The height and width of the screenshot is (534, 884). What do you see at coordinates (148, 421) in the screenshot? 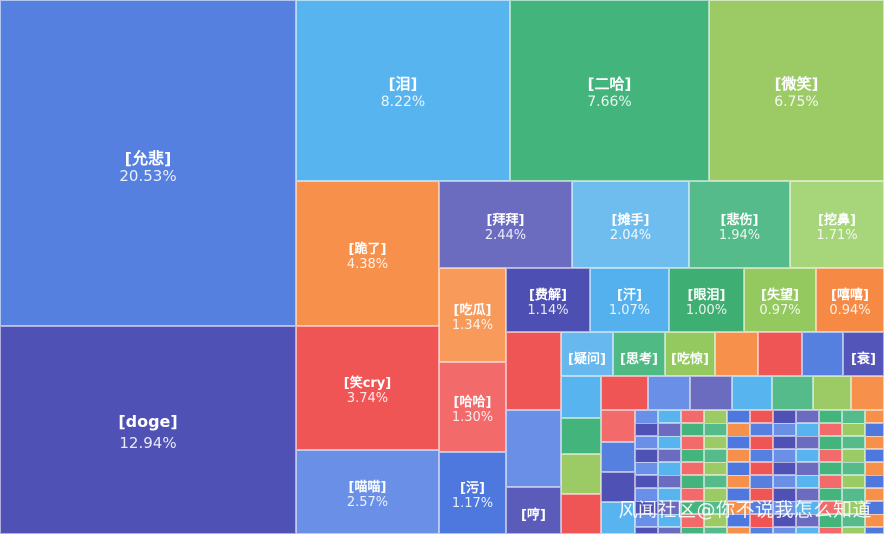
I see `cell-name-label: [doge]` at bounding box center [148, 421].